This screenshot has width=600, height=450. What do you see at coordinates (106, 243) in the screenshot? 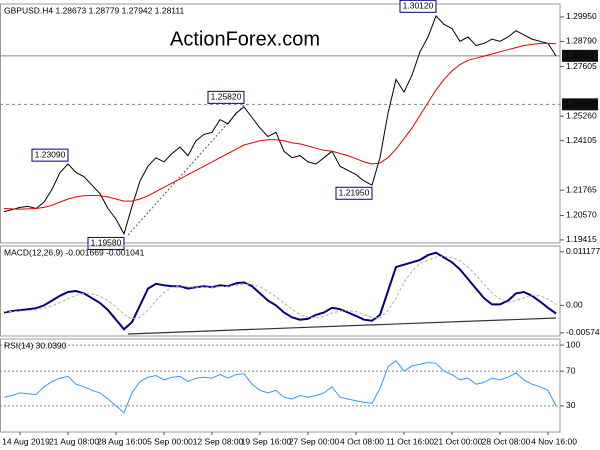
I see `annotation-label: 1.19580` at bounding box center [106, 243].